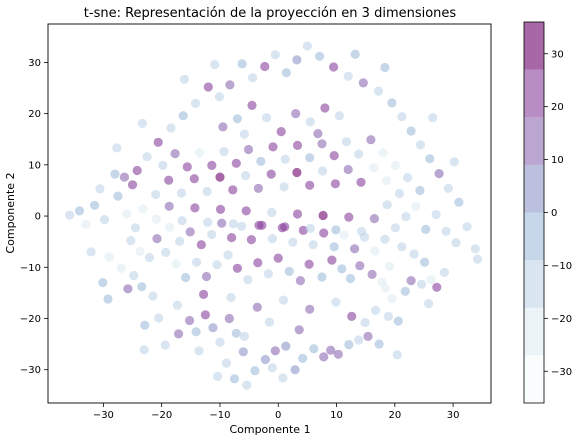  What do you see at coordinates (561, 372) in the screenshot?
I see `colorbar-tick-label: −30` at bounding box center [561, 372].